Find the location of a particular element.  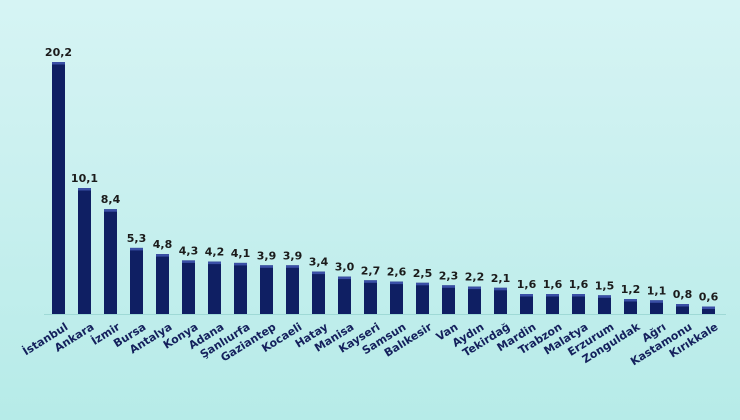

value-label: 2,5 is located at coordinates (423, 273).